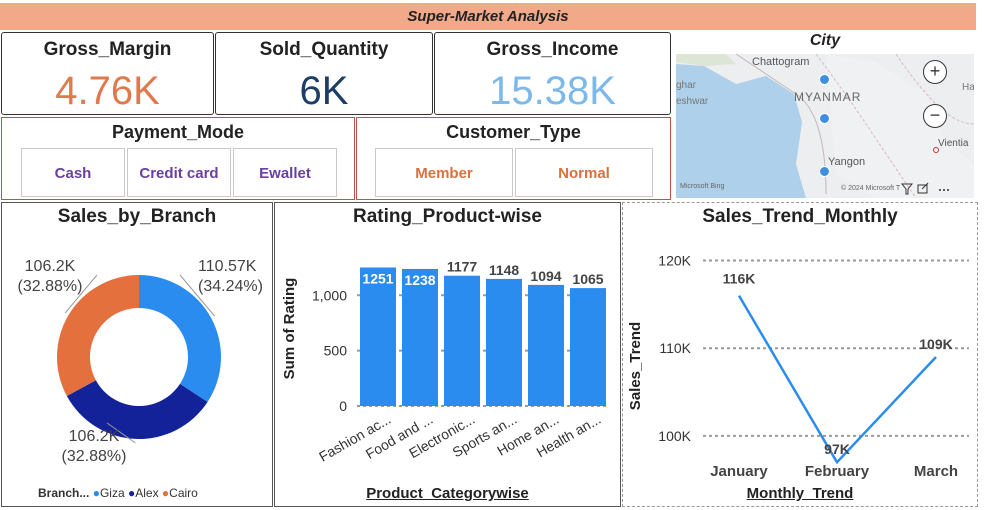 The width and height of the screenshot is (984, 510). What do you see at coordinates (686, 85) in the screenshot?
I see `map-label: ghar` at bounding box center [686, 85].